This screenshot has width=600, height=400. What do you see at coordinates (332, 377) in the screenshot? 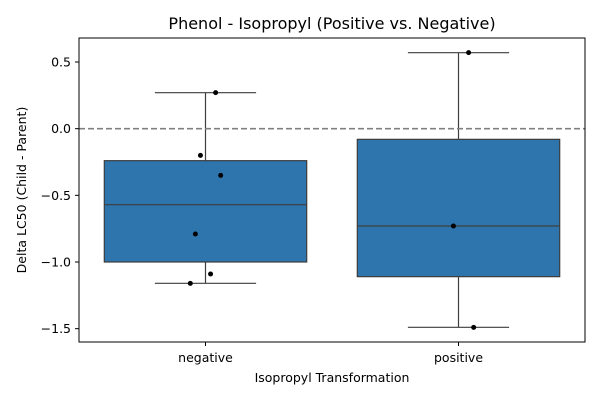
I see `x-axis-label: Isopropyl Transformation` at bounding box center [332, 377].